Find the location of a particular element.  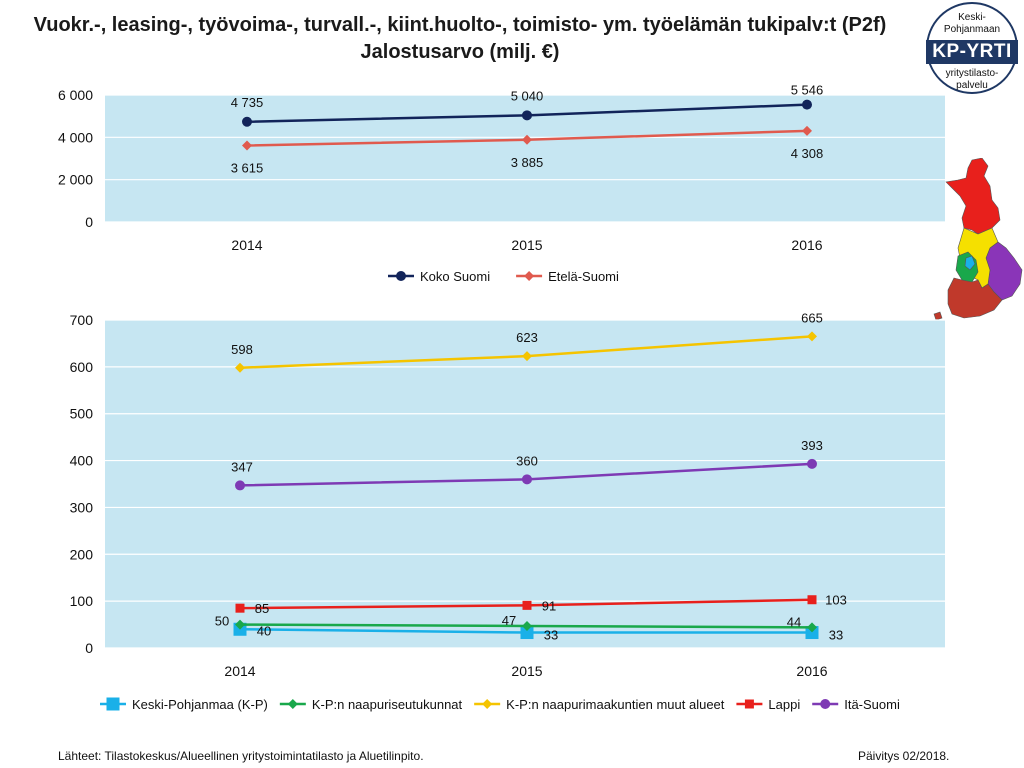

logo-top-line-1: Keski- is located at coordinates (972, 17).